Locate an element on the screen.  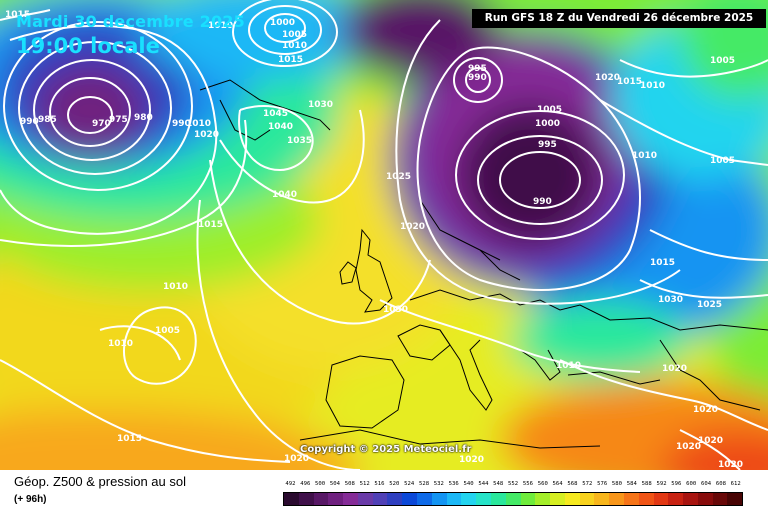
legend-tick-label: 512 is located at coordinates (364, 484).